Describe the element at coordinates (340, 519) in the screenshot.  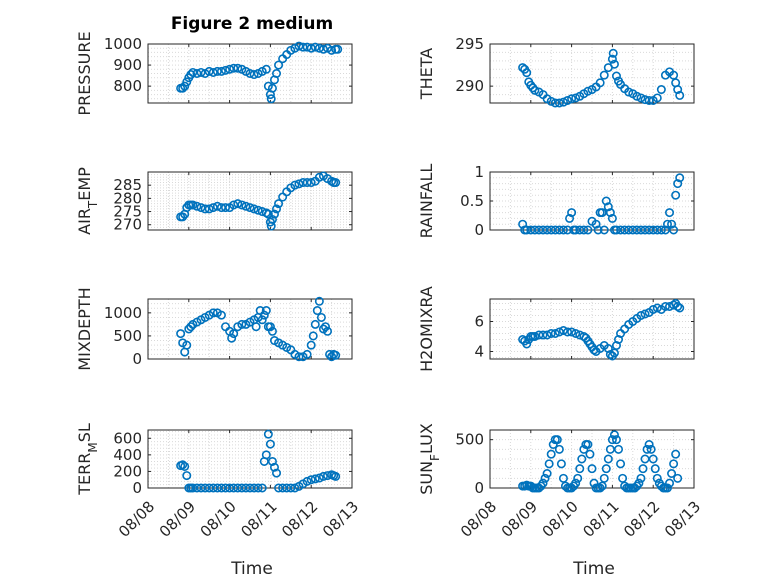
I see `x-tick-label: 08/13` at that location.